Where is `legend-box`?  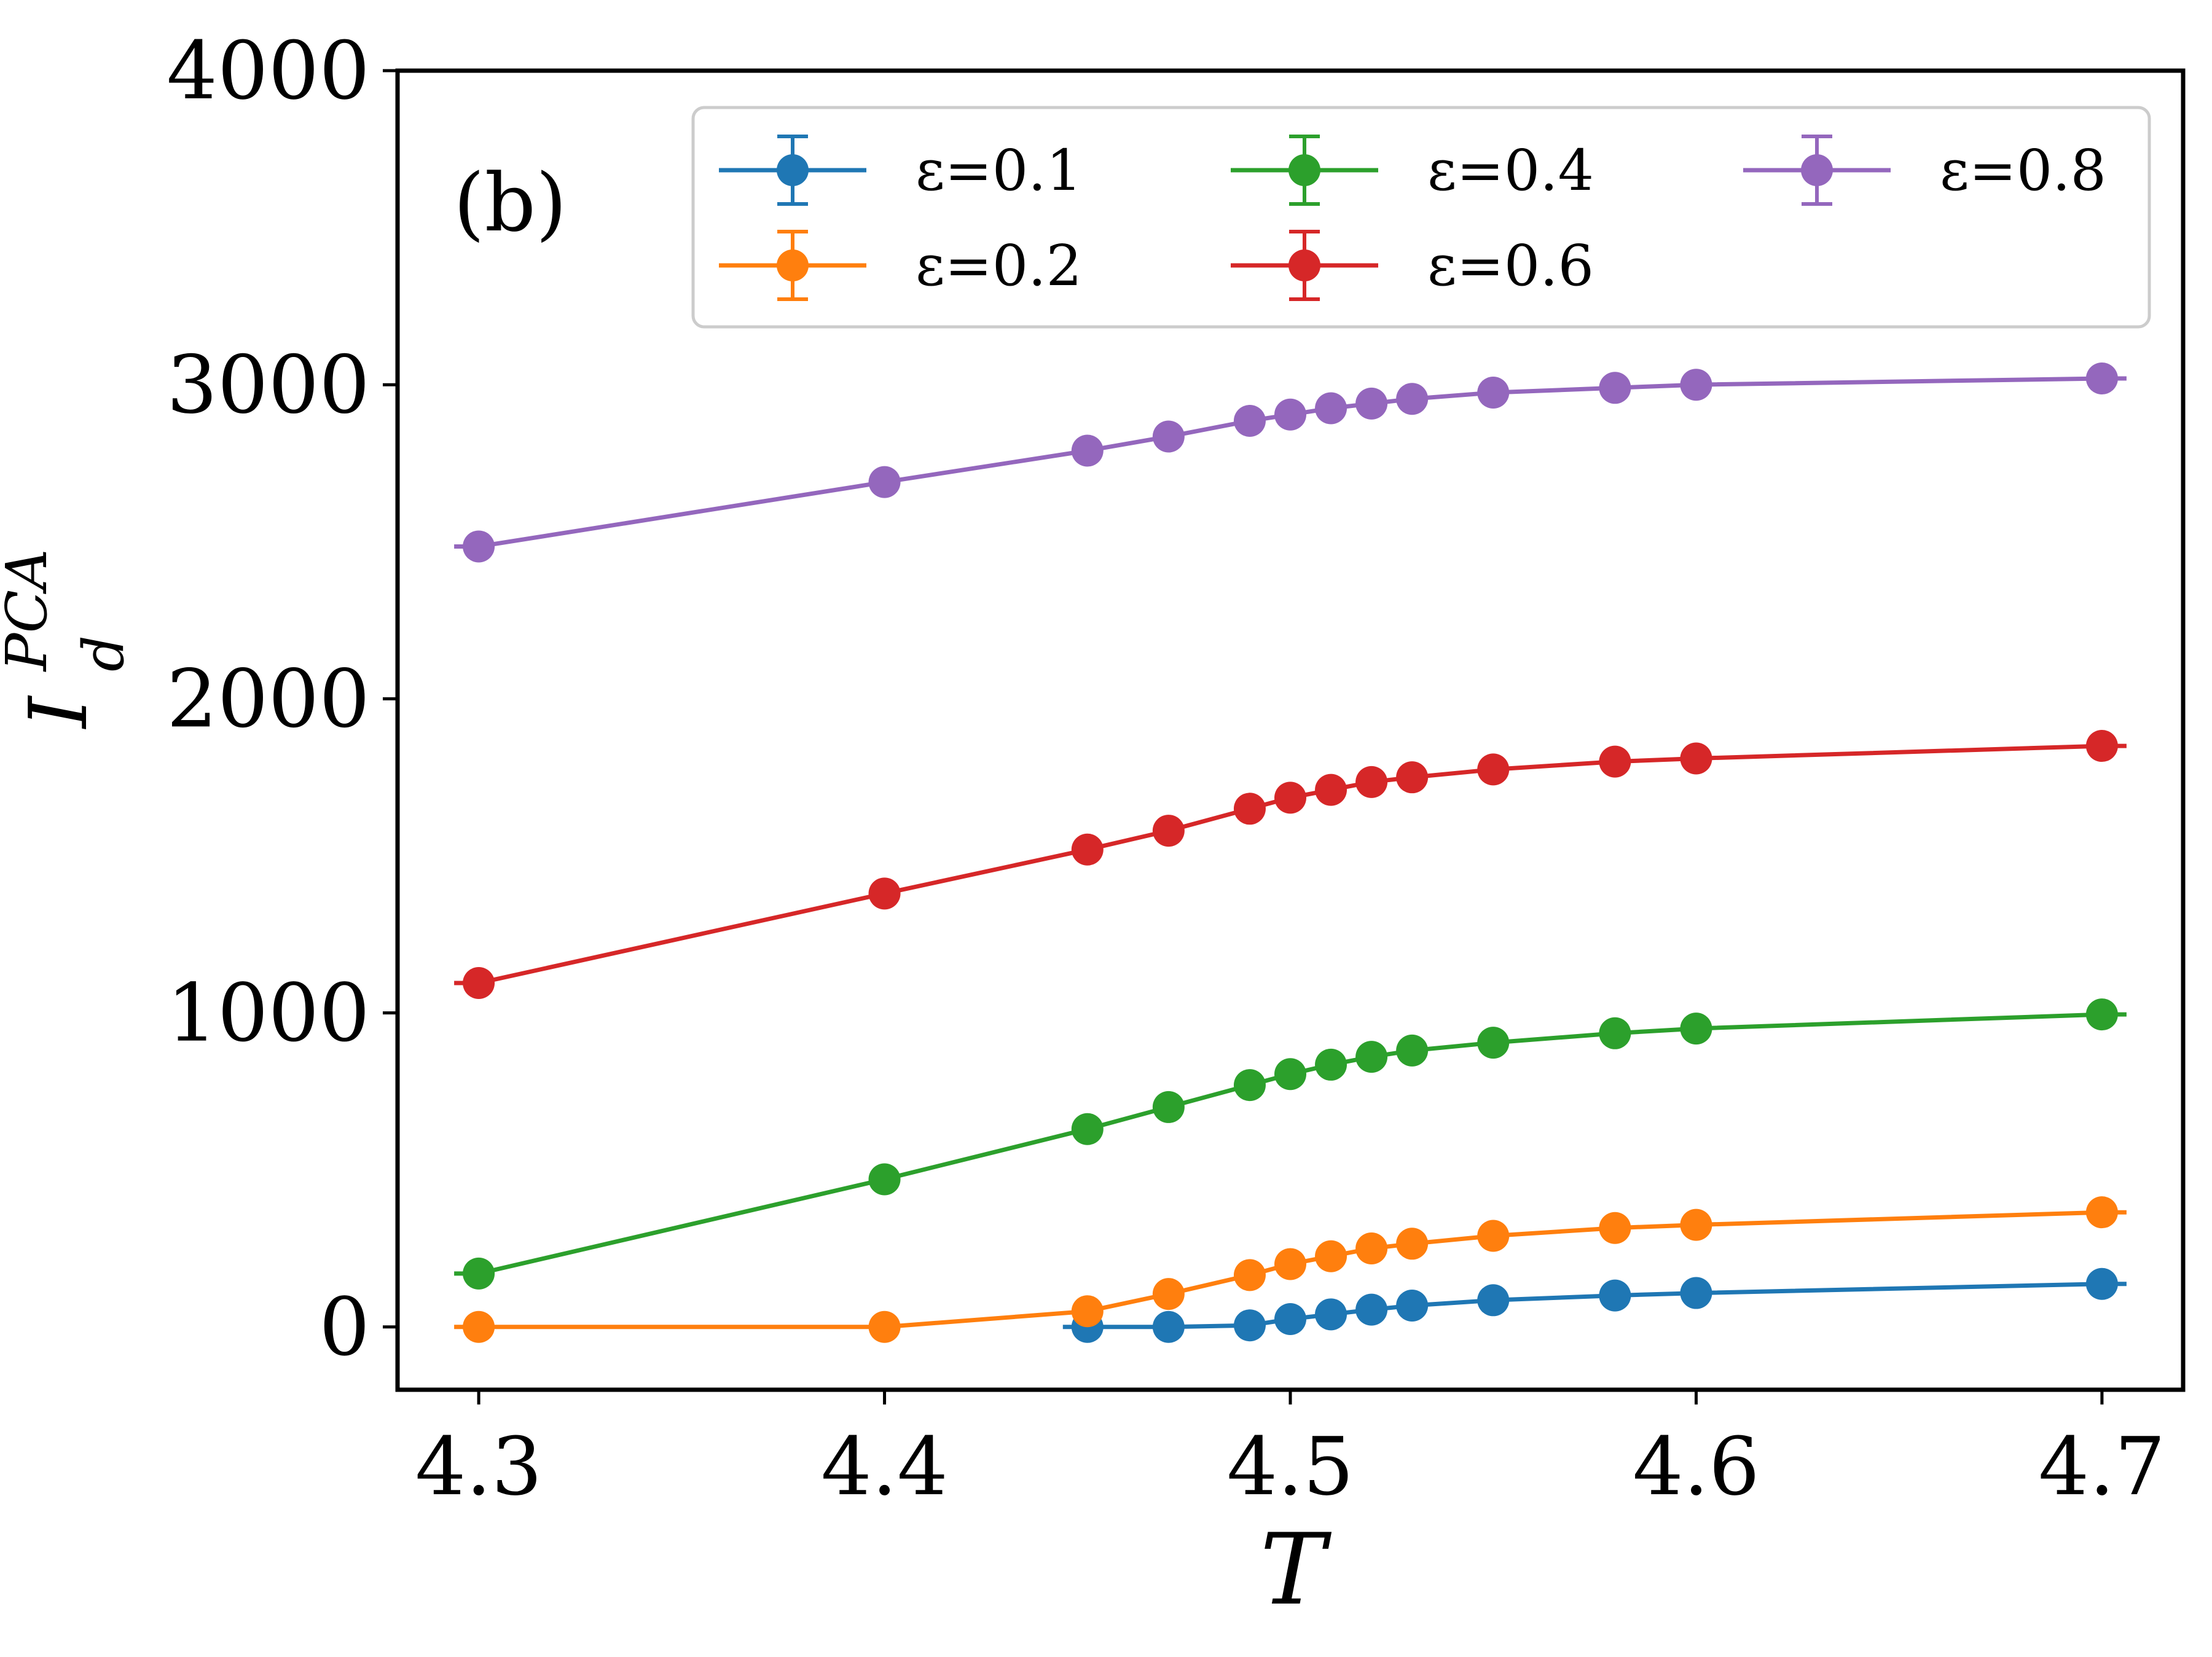 legend-box is located at coordinates (1421, 217).